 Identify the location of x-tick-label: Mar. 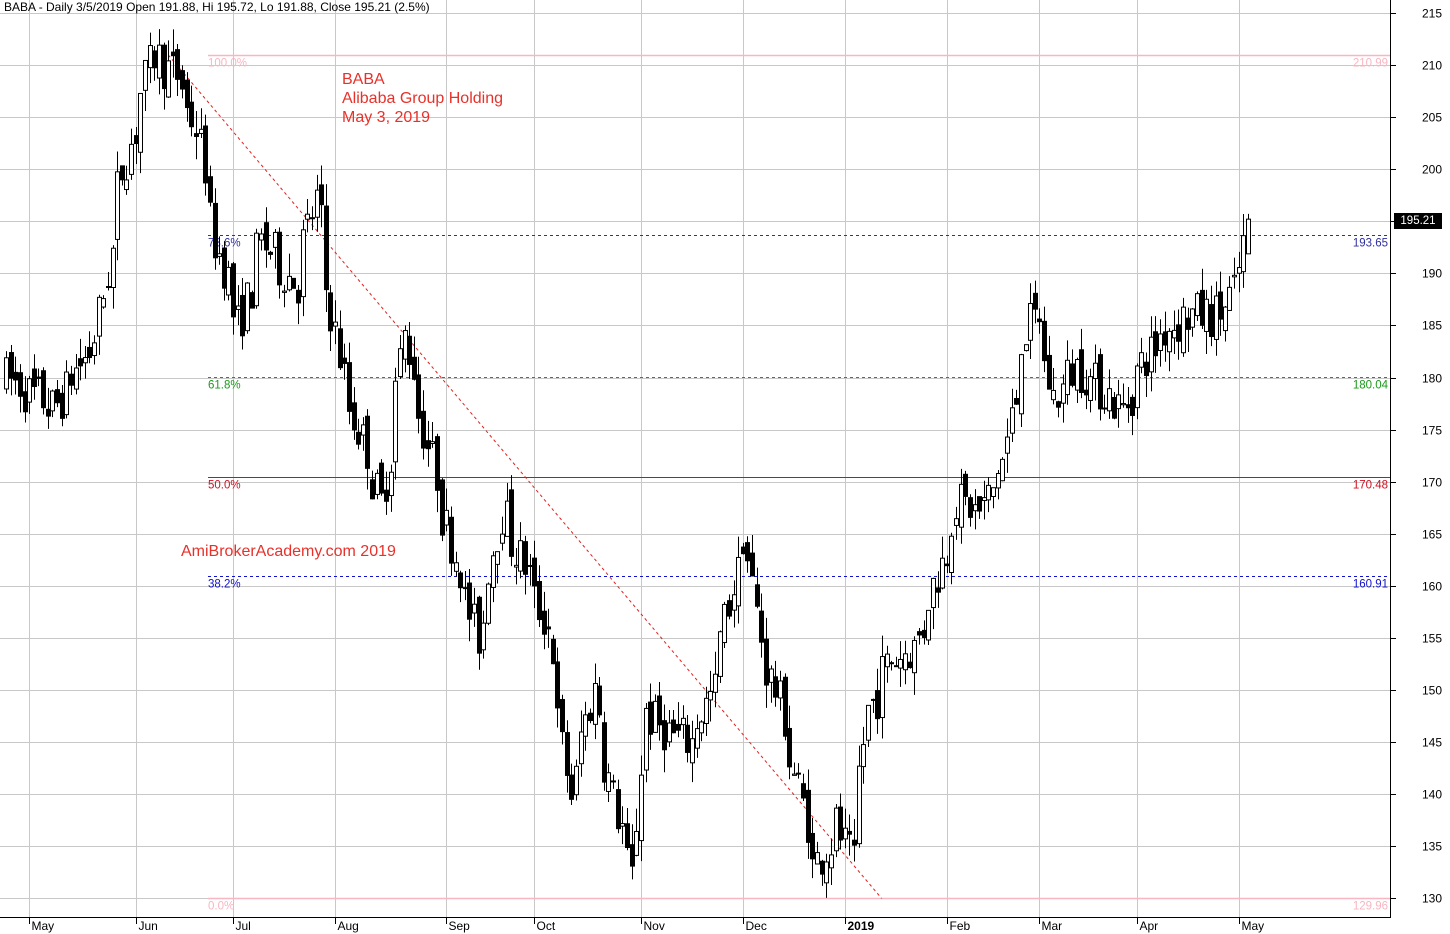
(1052, 926).